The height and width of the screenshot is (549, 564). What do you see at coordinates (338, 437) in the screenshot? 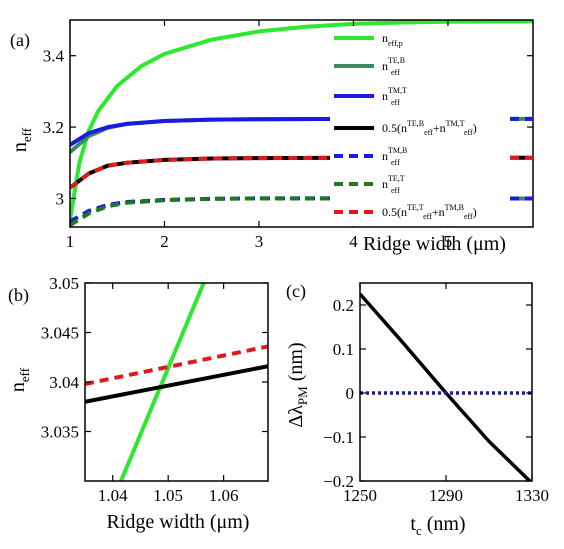
I see `y-tick-label: −0.1` at bounding box center [338, 437].